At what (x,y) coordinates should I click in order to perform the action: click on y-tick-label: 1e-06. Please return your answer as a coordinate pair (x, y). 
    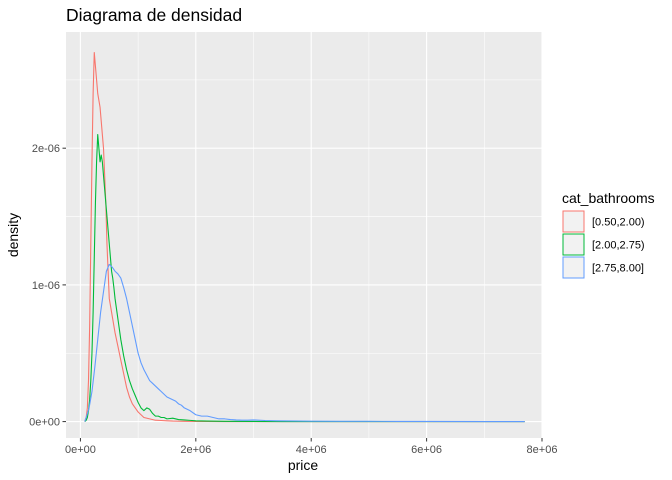
    Looking at the image, I should click on (46, 286).